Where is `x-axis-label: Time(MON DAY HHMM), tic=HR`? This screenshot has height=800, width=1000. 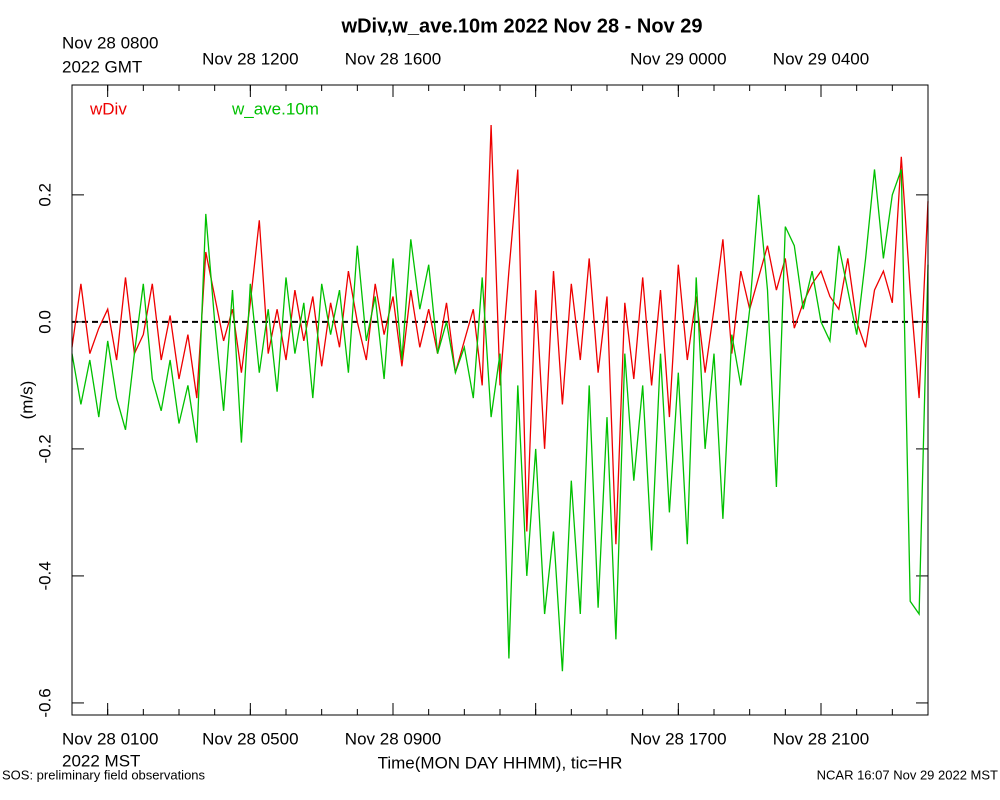 x-axis-label: Time(MON DAY HHMM), tic=HR is located at coordinates (500, 762).